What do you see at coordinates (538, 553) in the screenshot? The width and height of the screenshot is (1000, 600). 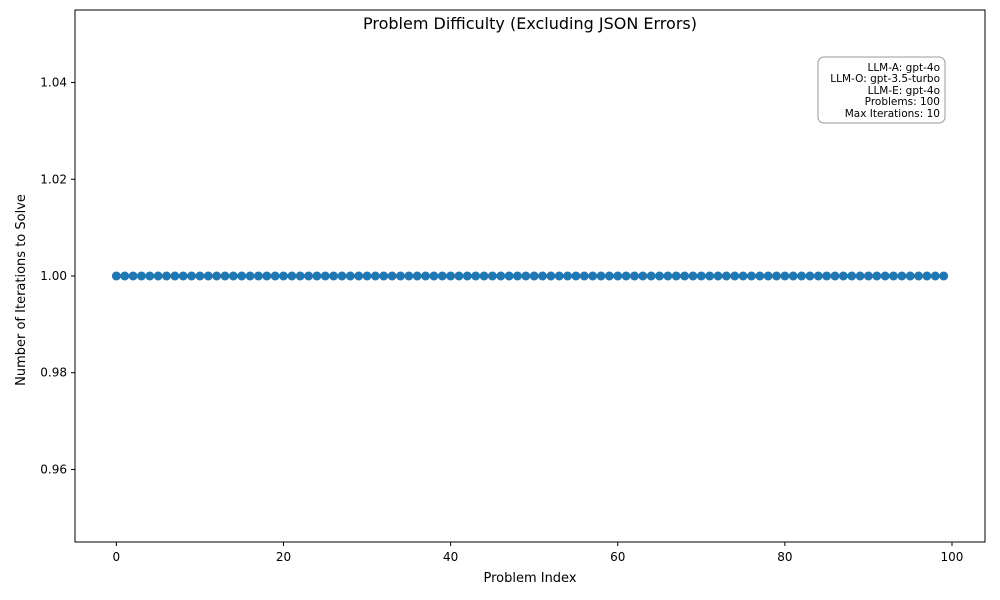 I see `x-axis-ticks: 0 20 40 60 80 100` at bounding box center [538, 553].